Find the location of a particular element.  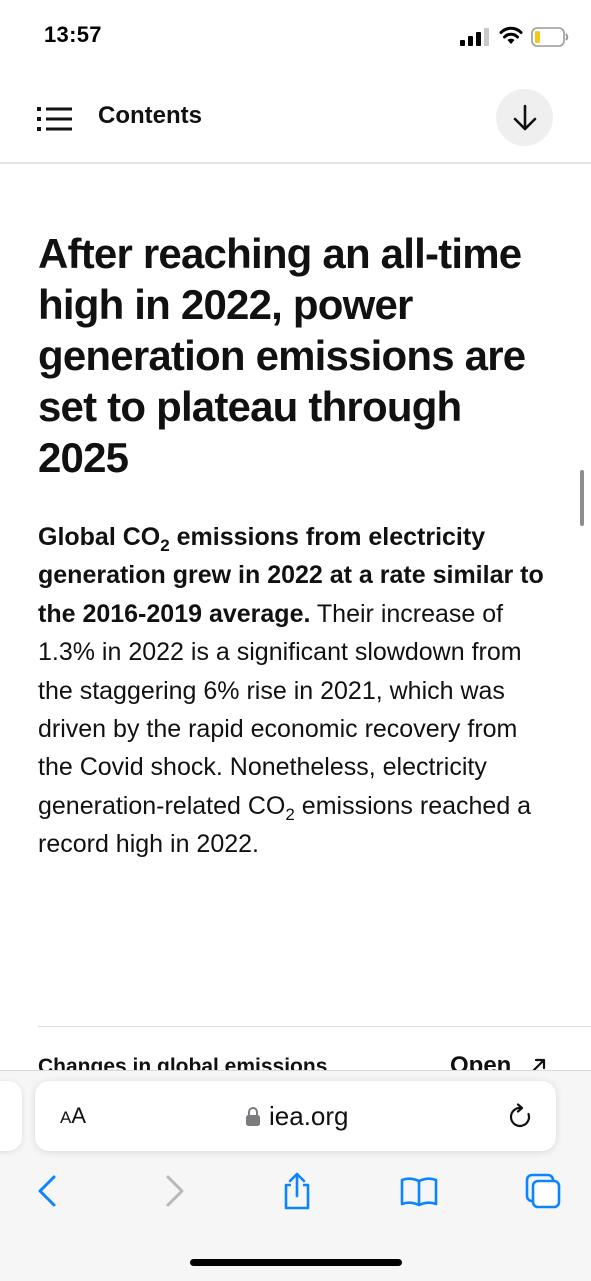

body-text-2: emissions reached a record high in 2022. is located at coordinates (285, 825).